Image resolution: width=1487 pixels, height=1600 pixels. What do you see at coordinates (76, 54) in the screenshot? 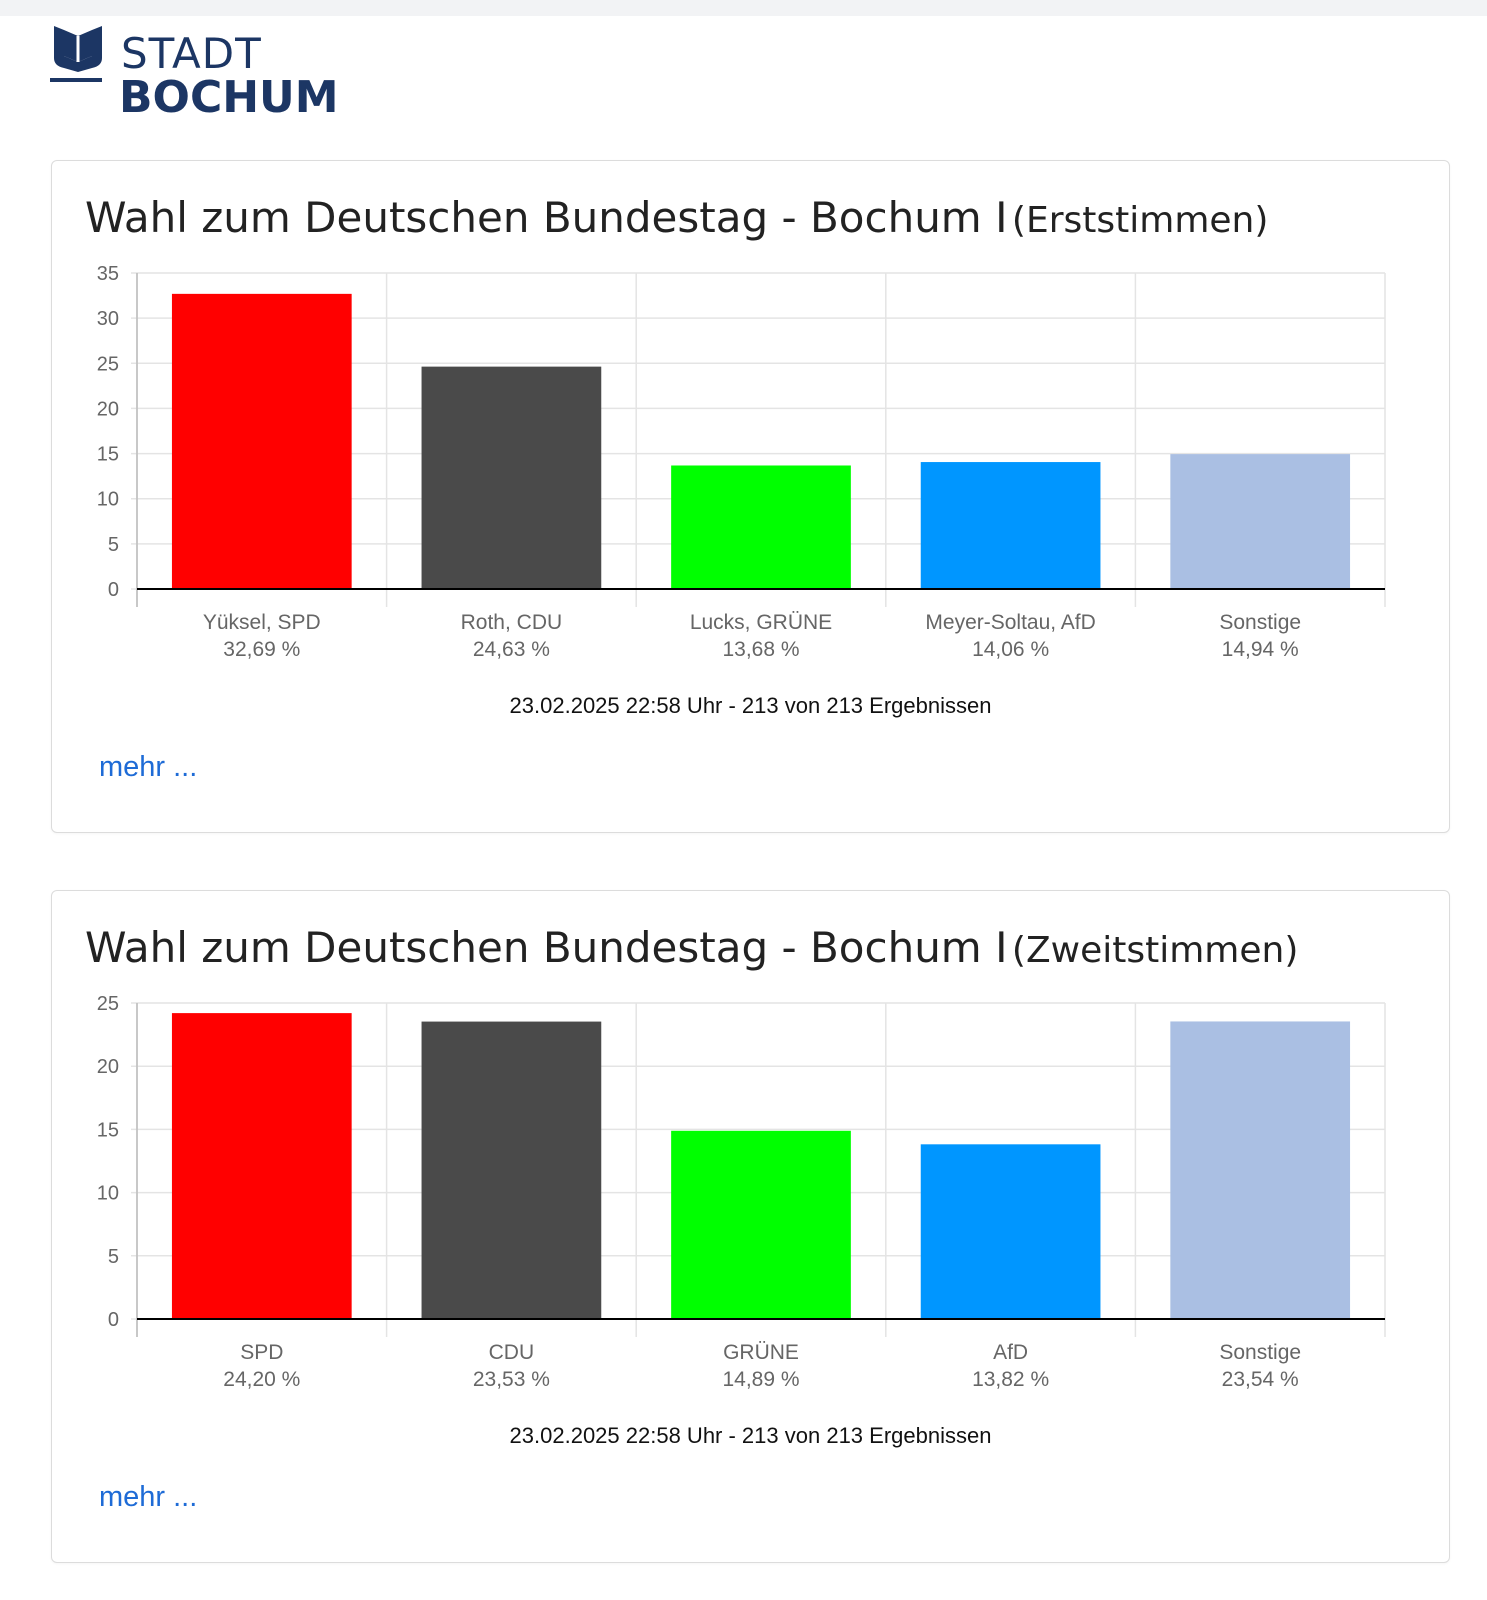
I see `book-shield-icon` at bounding box center [76, 54].